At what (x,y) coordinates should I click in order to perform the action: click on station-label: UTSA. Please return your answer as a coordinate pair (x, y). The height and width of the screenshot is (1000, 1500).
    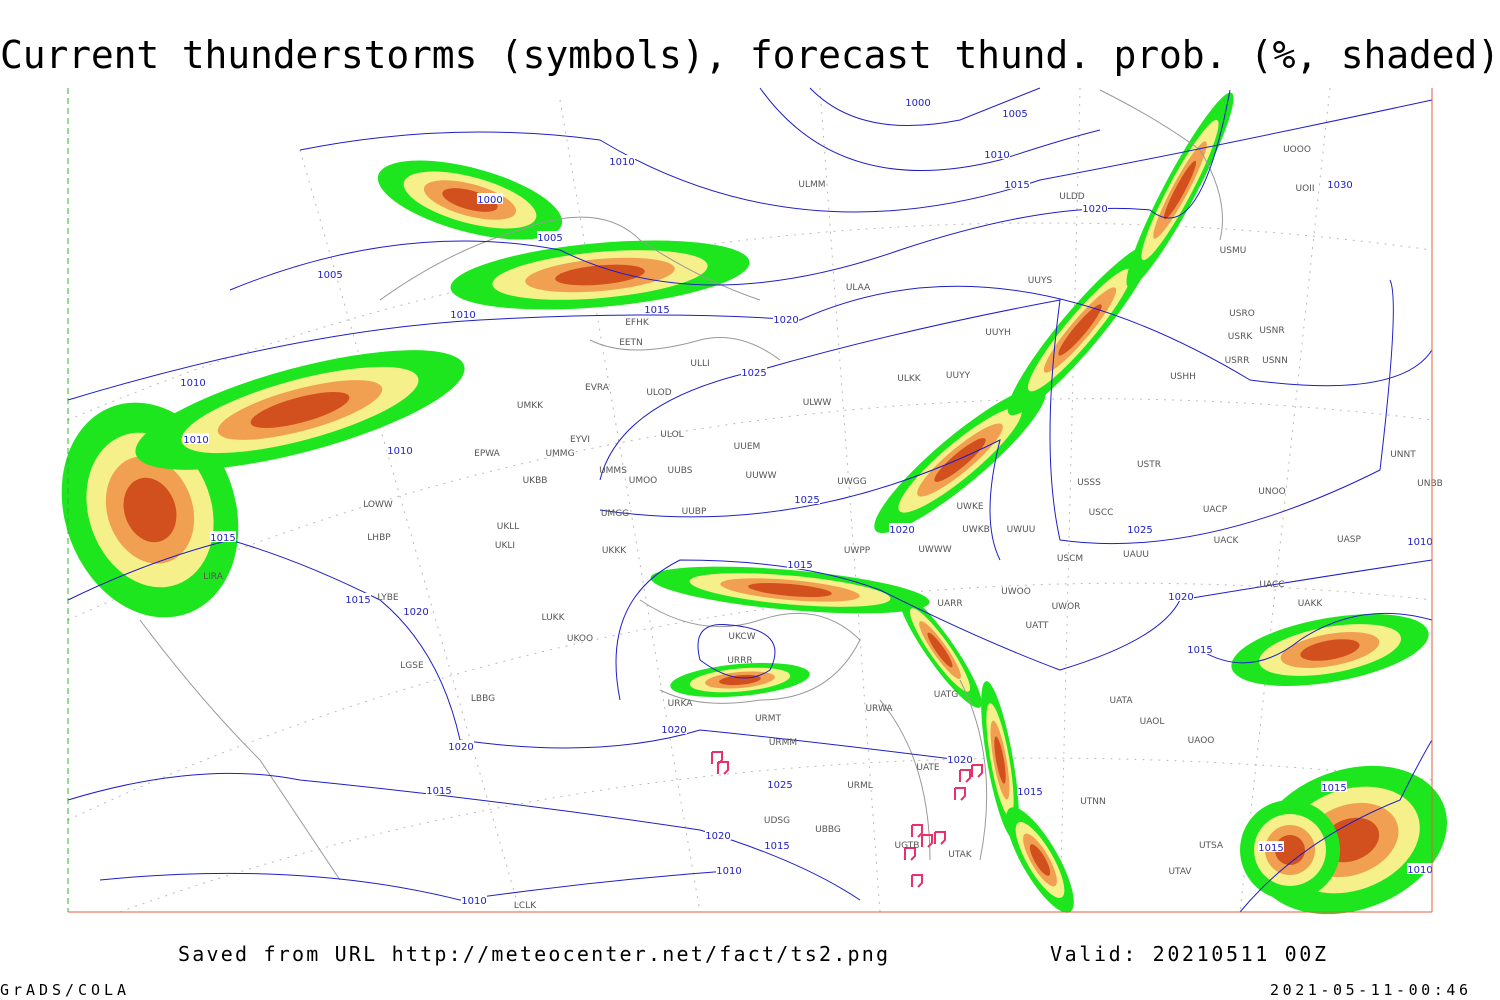
    Looking at the image, I should click on (1211, 846).